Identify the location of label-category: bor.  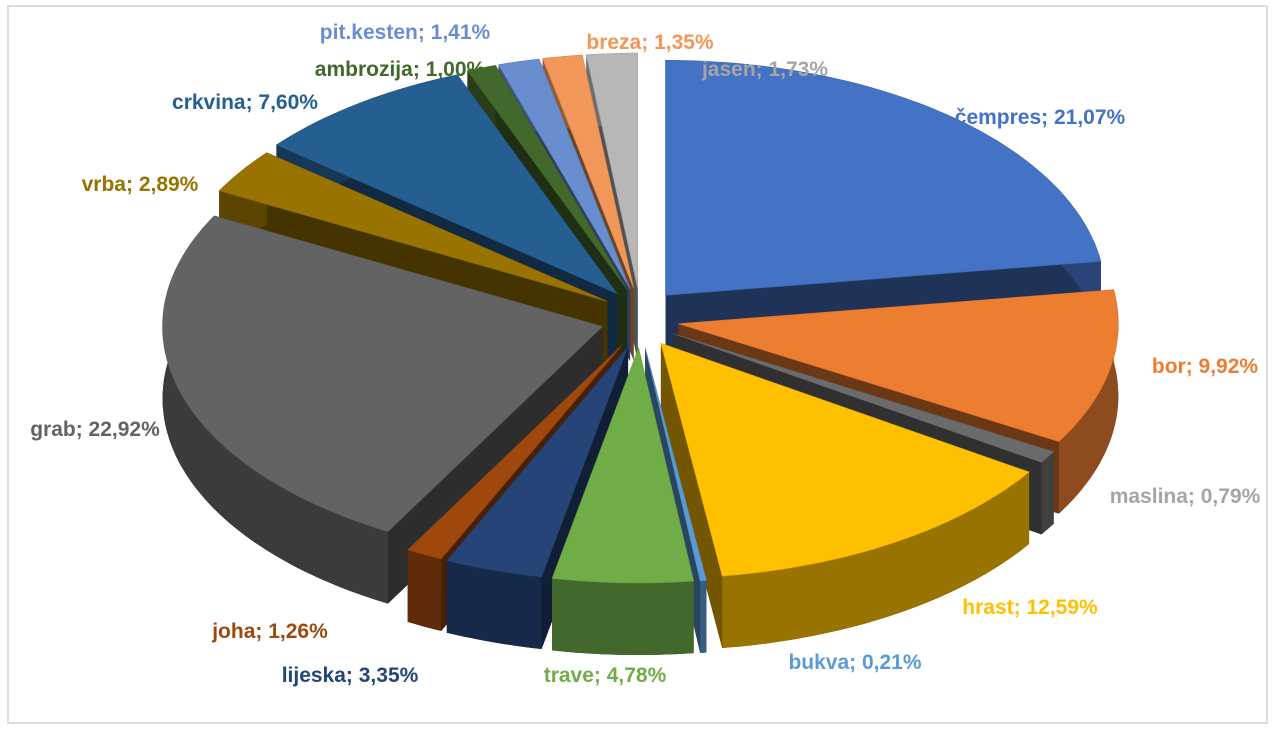
(1169, 366).